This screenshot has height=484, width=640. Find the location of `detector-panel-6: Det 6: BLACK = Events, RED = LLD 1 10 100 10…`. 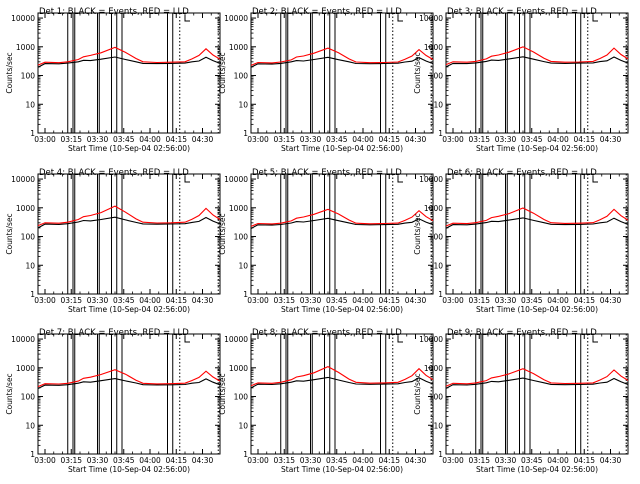

detector-panel-6: Det 6: BLACK = Events, RED = LLD 1 10 100 10… is located at coordinates (521, 241).